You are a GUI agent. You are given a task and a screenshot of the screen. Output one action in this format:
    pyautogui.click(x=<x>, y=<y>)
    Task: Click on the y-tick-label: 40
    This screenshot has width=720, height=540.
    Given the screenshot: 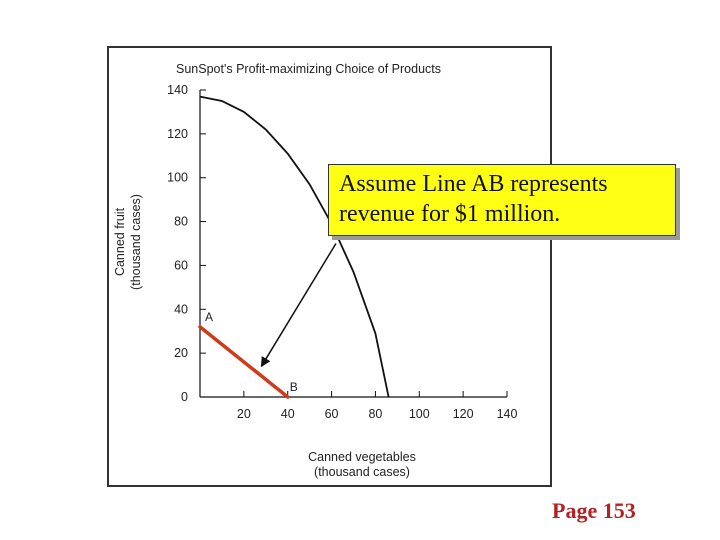 What is the action you would take?
    pyautogui.click(x=181, y=309)
    